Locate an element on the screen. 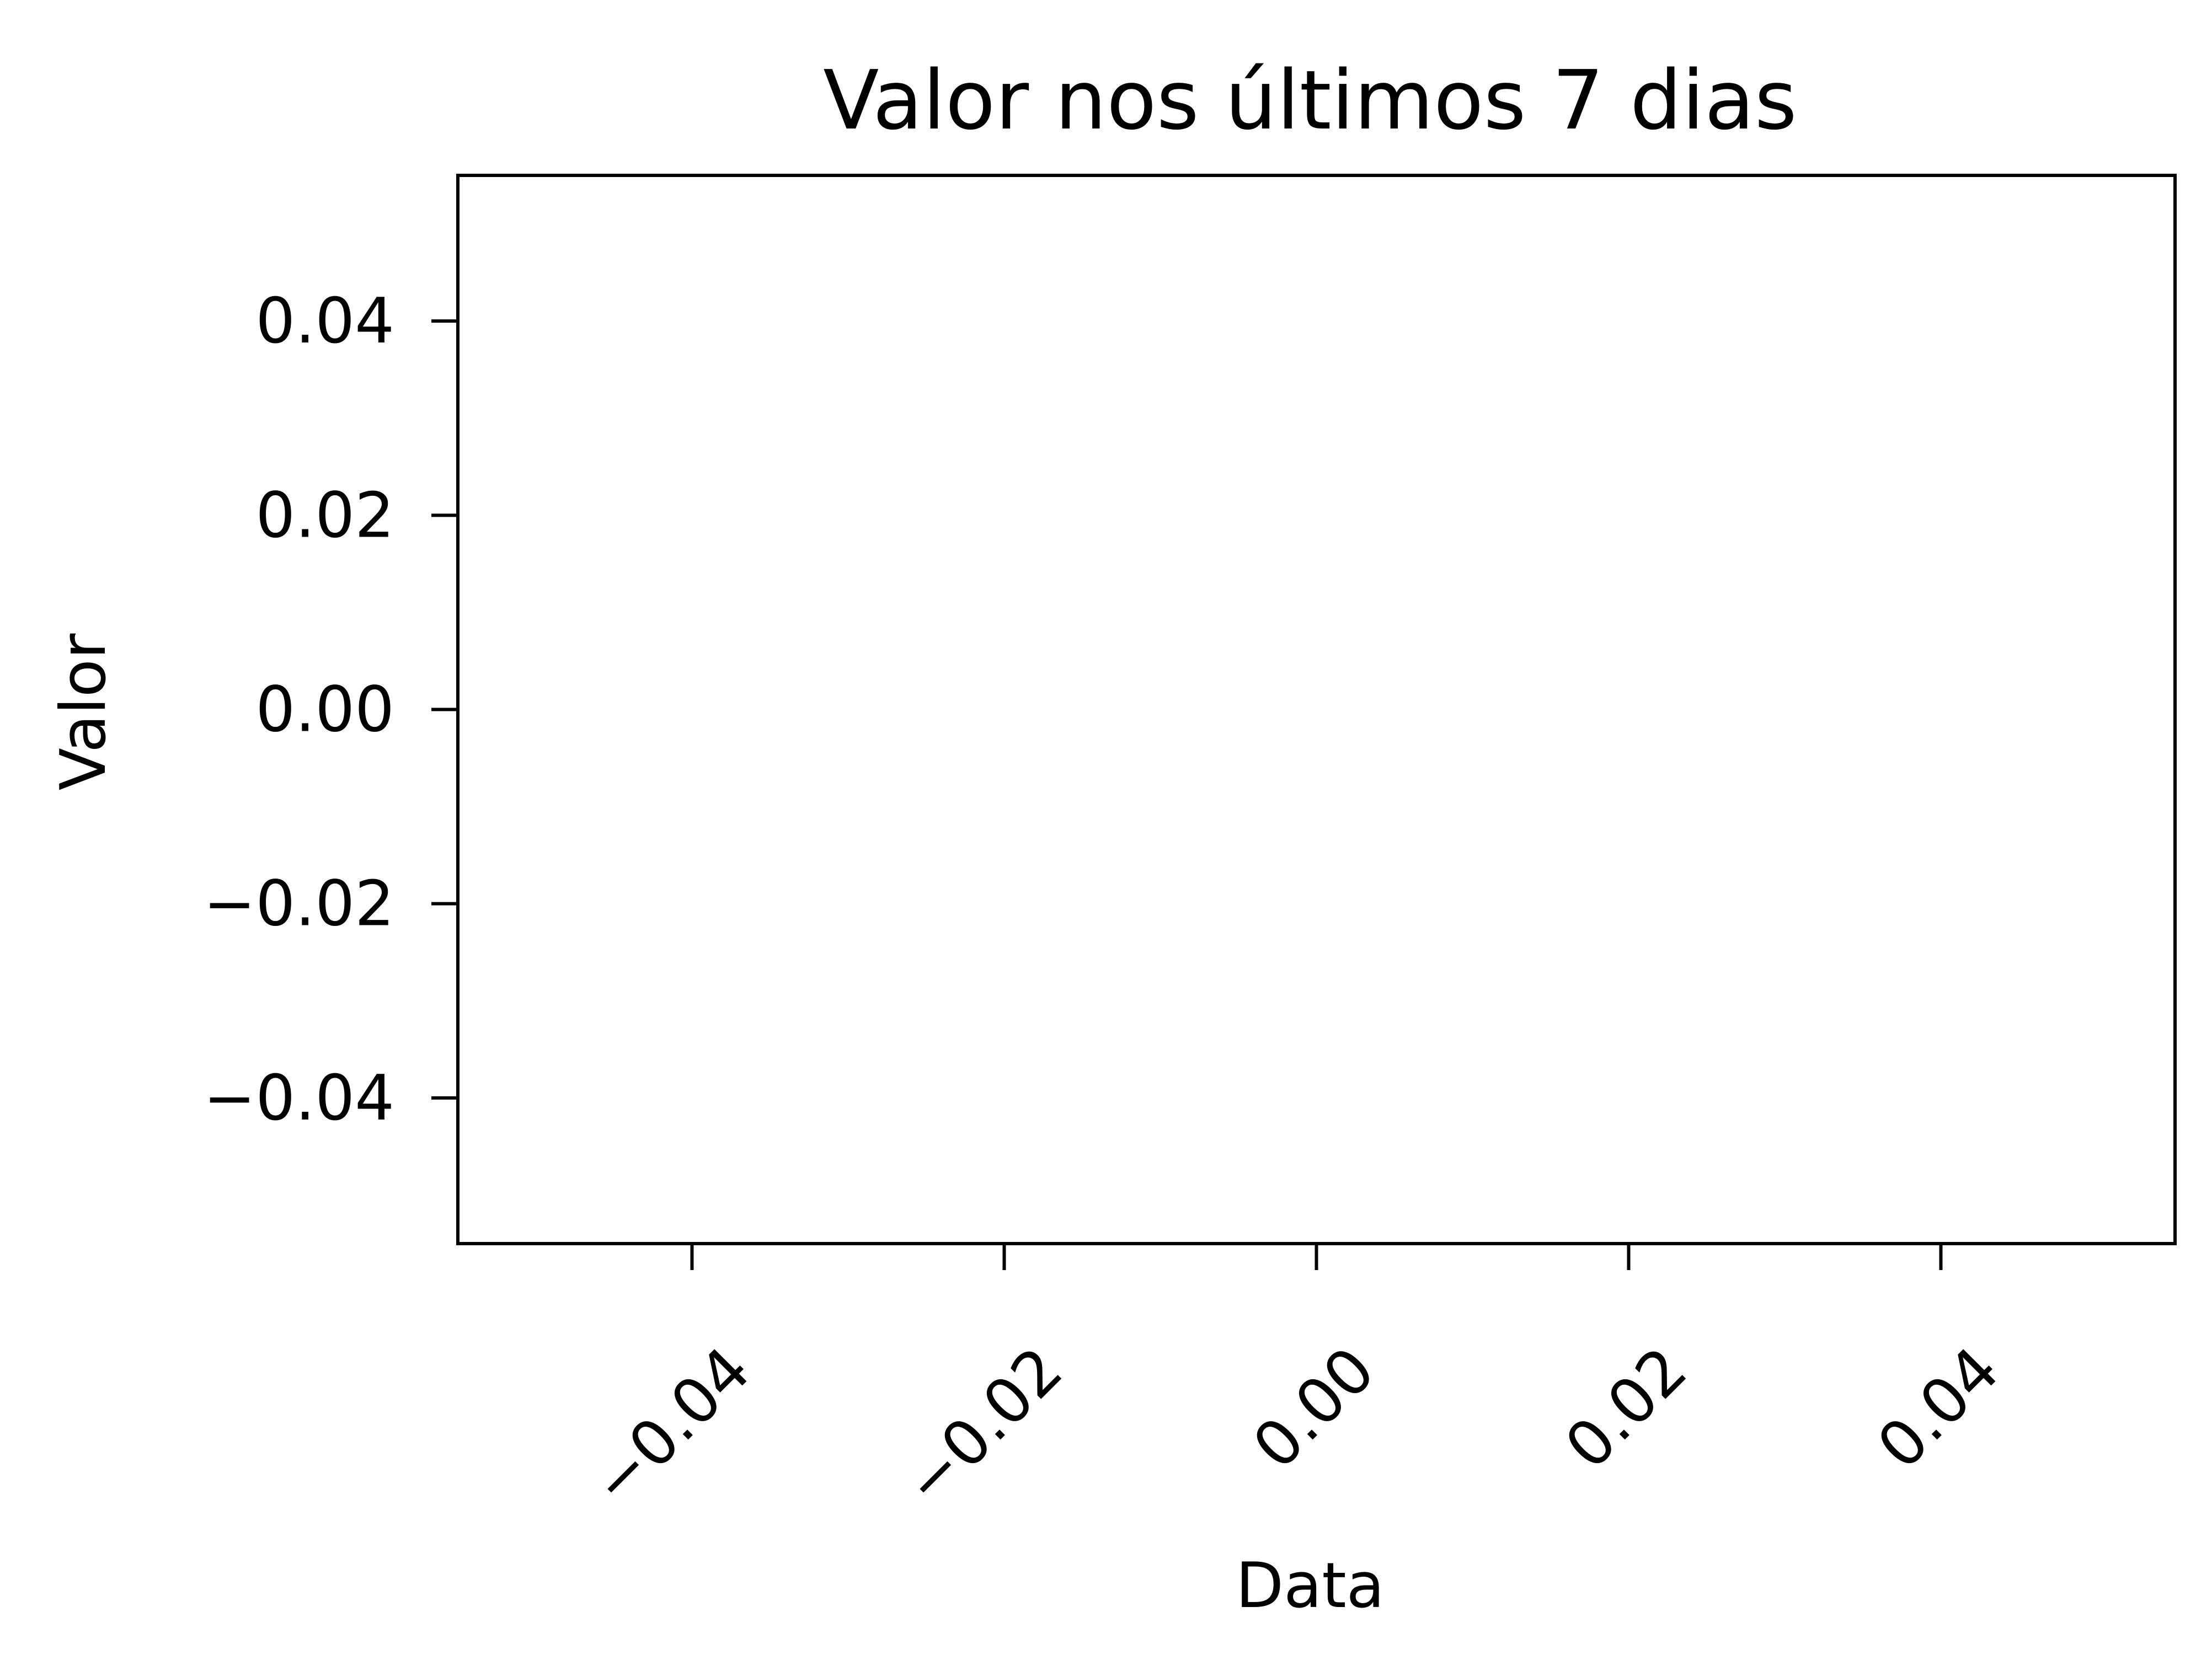 The image size is (2212, 1671). y-tick-label: 0.00 is located at coordinates (324, 710).